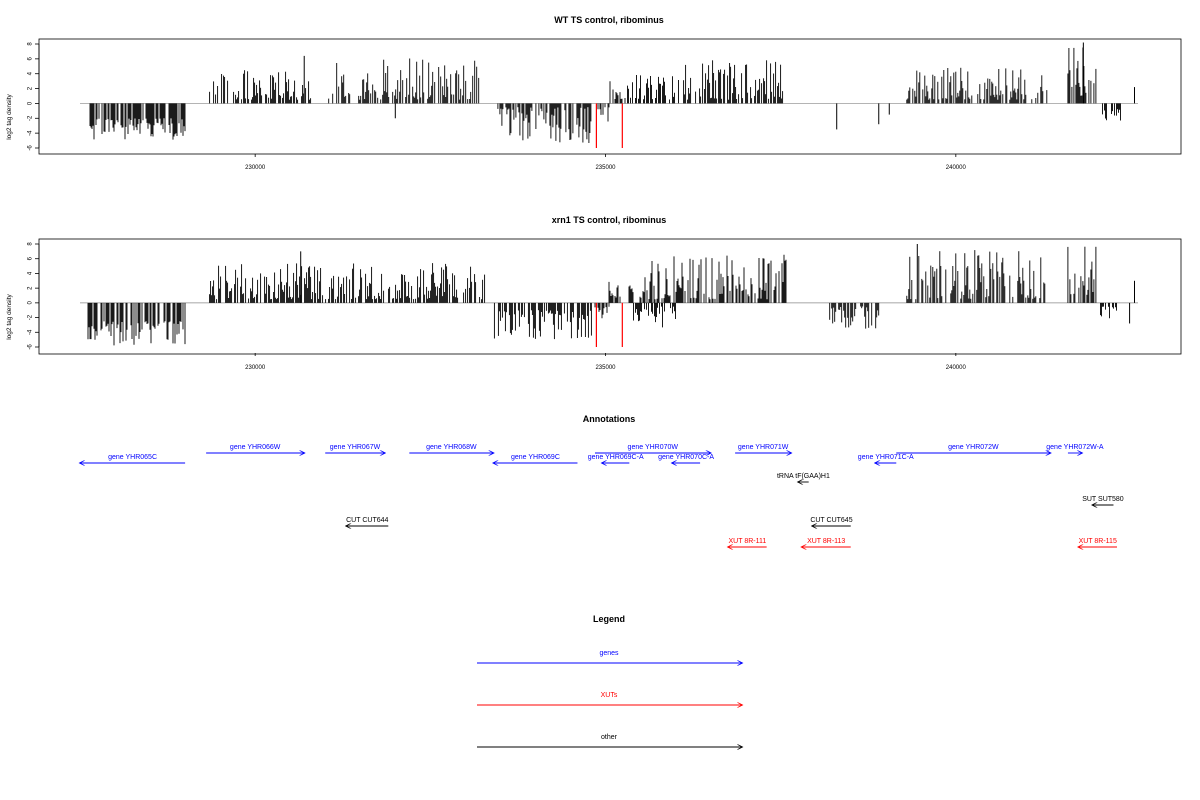 The image size is (1200, 800). I want to click on annotation-feature: gene YHR072W, so click(973, 448).